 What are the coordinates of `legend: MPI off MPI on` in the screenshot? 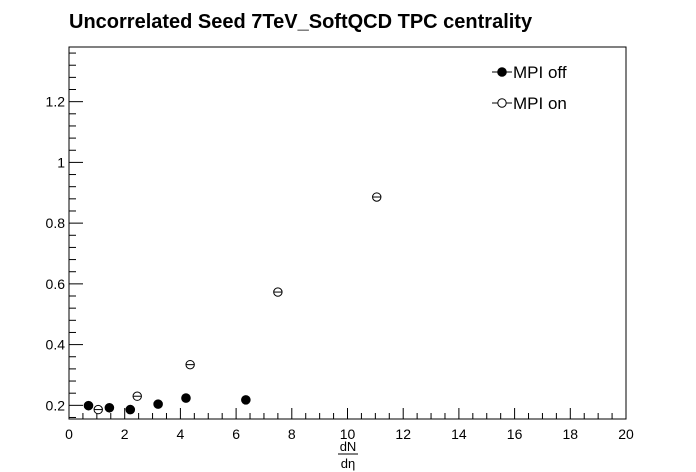 It's located at (529, 88).